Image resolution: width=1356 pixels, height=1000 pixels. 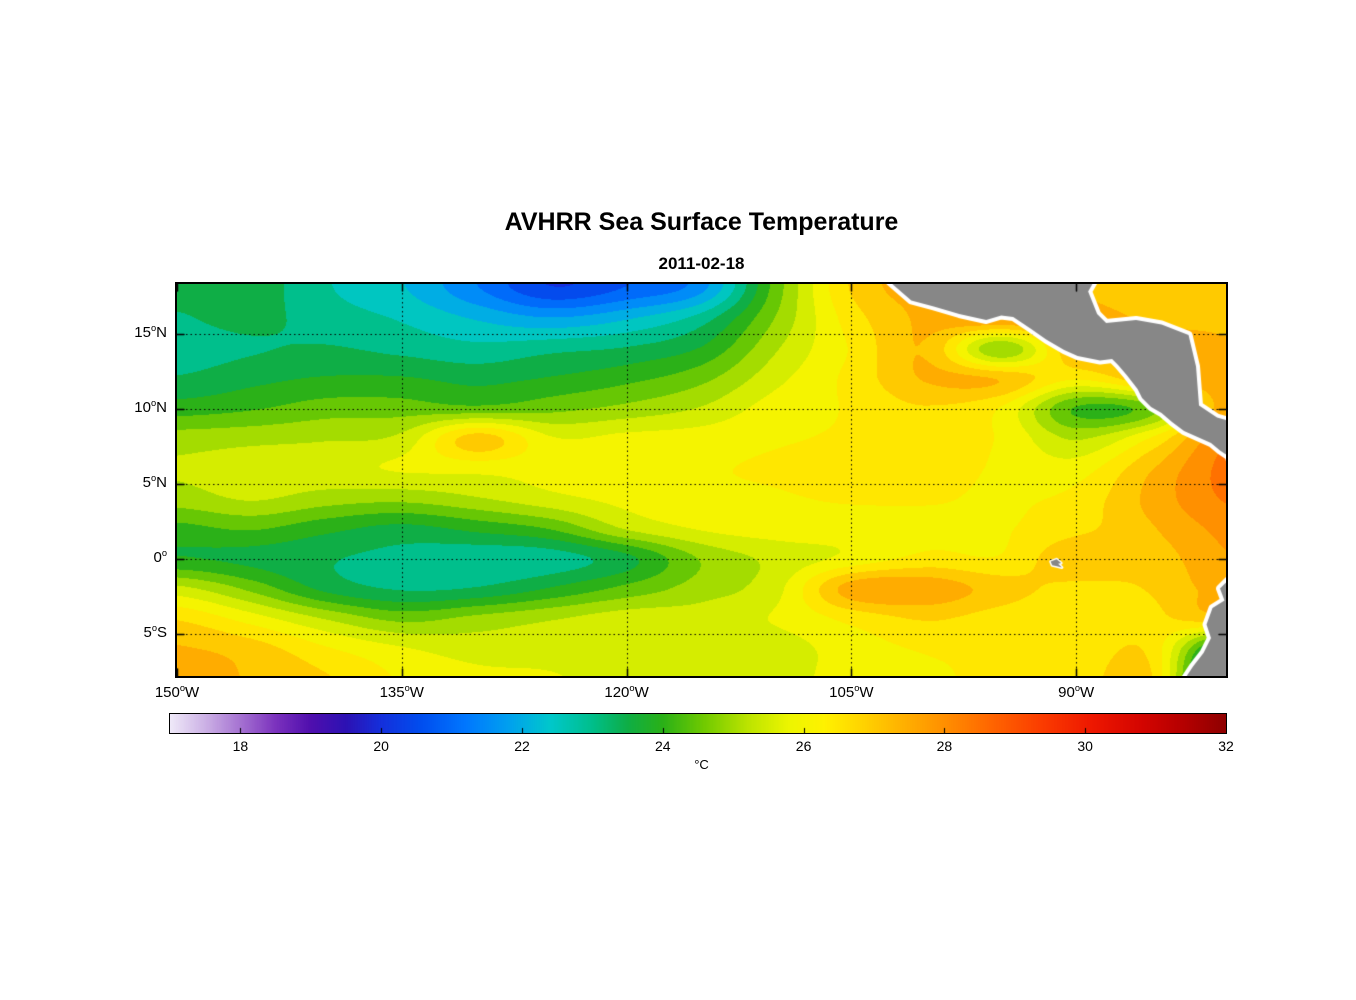 What do you see at coordinates (522, 746) in the screenshot?
I see `colorbar-tick-label: 22` at bounding box center [522, 746].